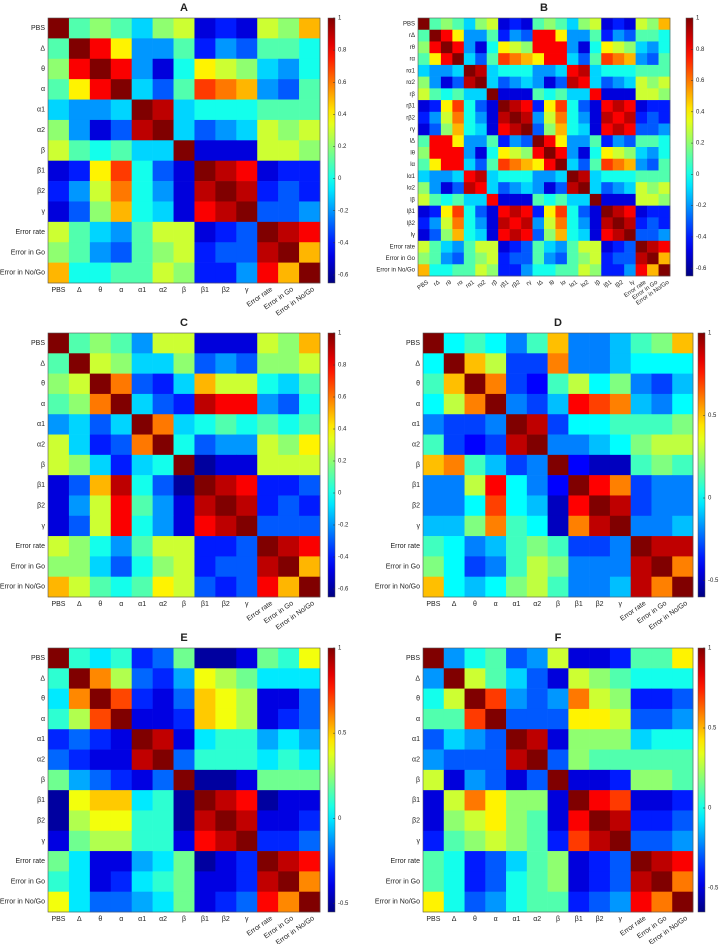 This screenshot has width=728, height=944. I want to click on y-tick-label: α, so click(43, 404).